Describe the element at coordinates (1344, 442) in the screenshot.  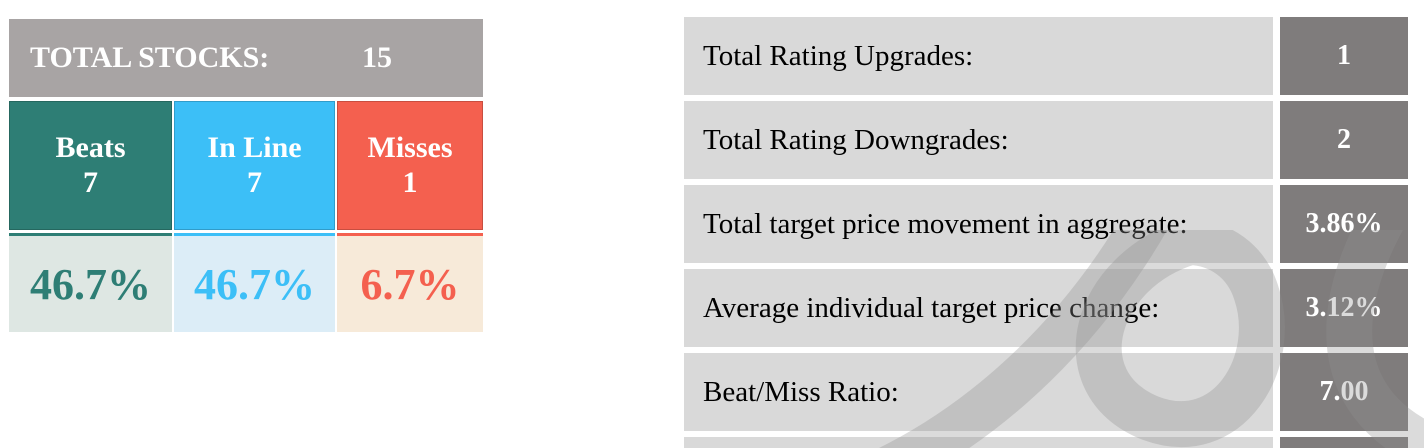
I see `row-value-partial` at that location.